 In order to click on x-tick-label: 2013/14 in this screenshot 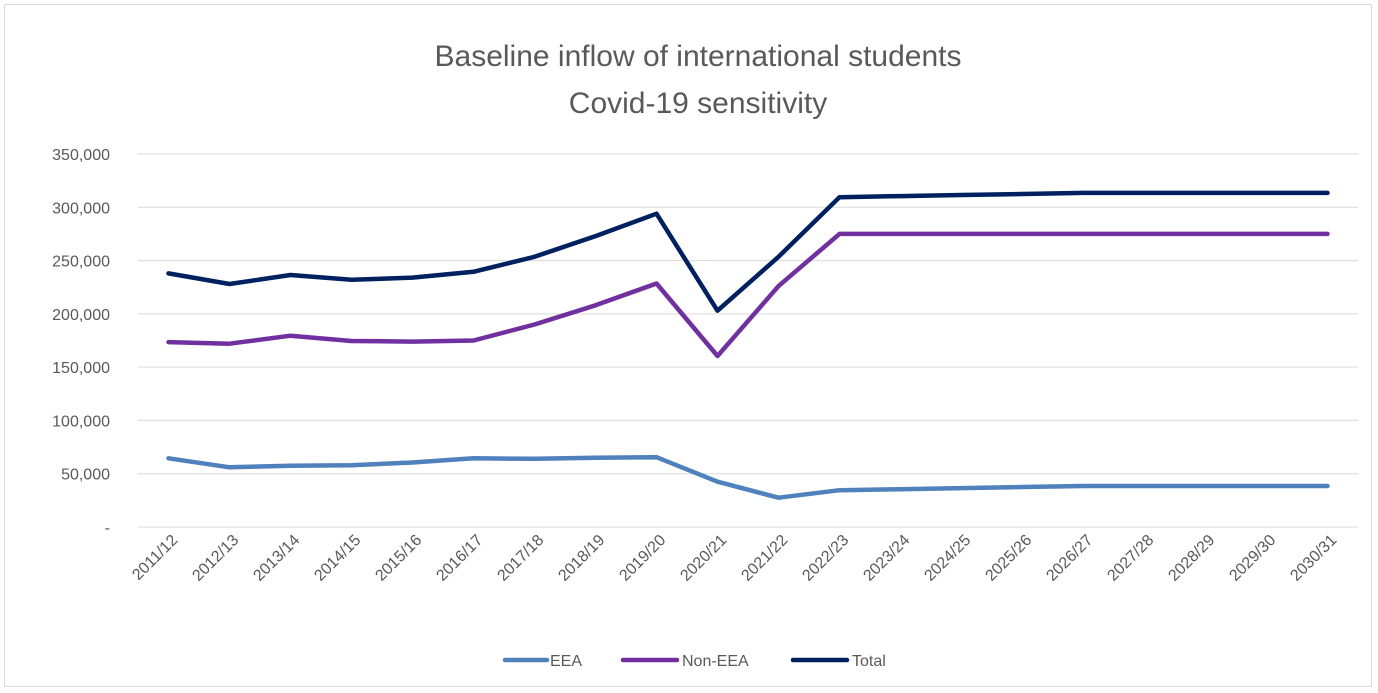, I will do `click(276, 558)`.